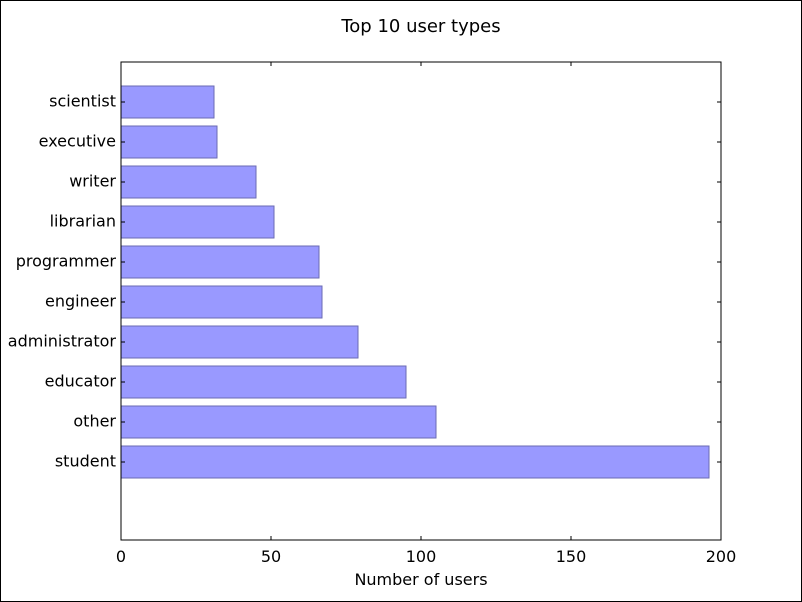 This screenshot has height=602, width=802. Describe the element at coordinates (571, 556) in the screenshot. I see `x-tick-label-150: 150` at that location.